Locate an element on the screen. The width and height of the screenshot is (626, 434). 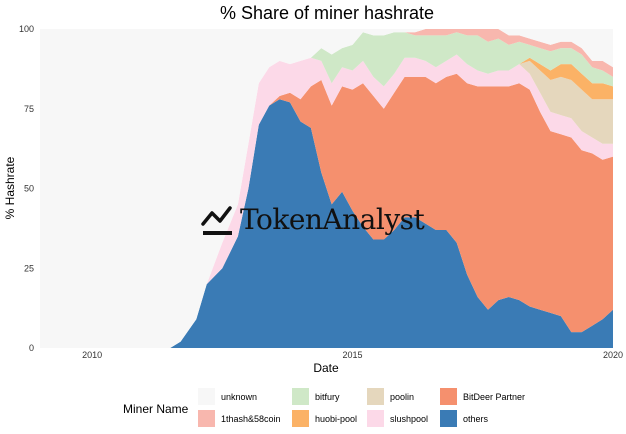
legend-label-others: others is located at coordinates (476, 419).